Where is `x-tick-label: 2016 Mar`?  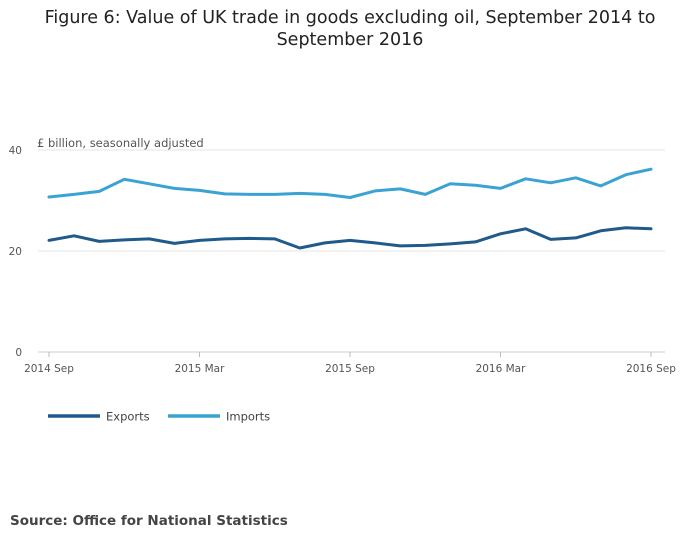 x-tick-label: 2016 Mar is located at coordinates (501, 369).